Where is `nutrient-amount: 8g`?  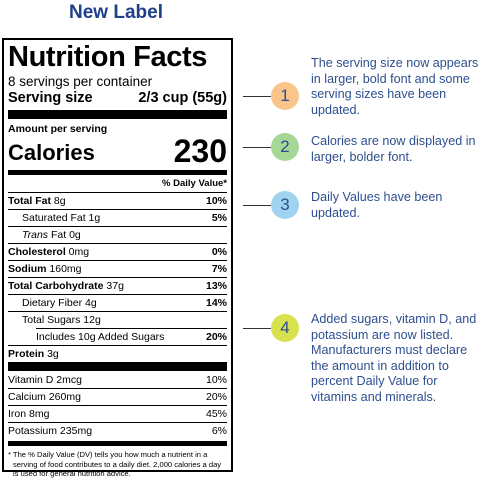
nutrient-amount: 8g is located at coordinates (58, 201).